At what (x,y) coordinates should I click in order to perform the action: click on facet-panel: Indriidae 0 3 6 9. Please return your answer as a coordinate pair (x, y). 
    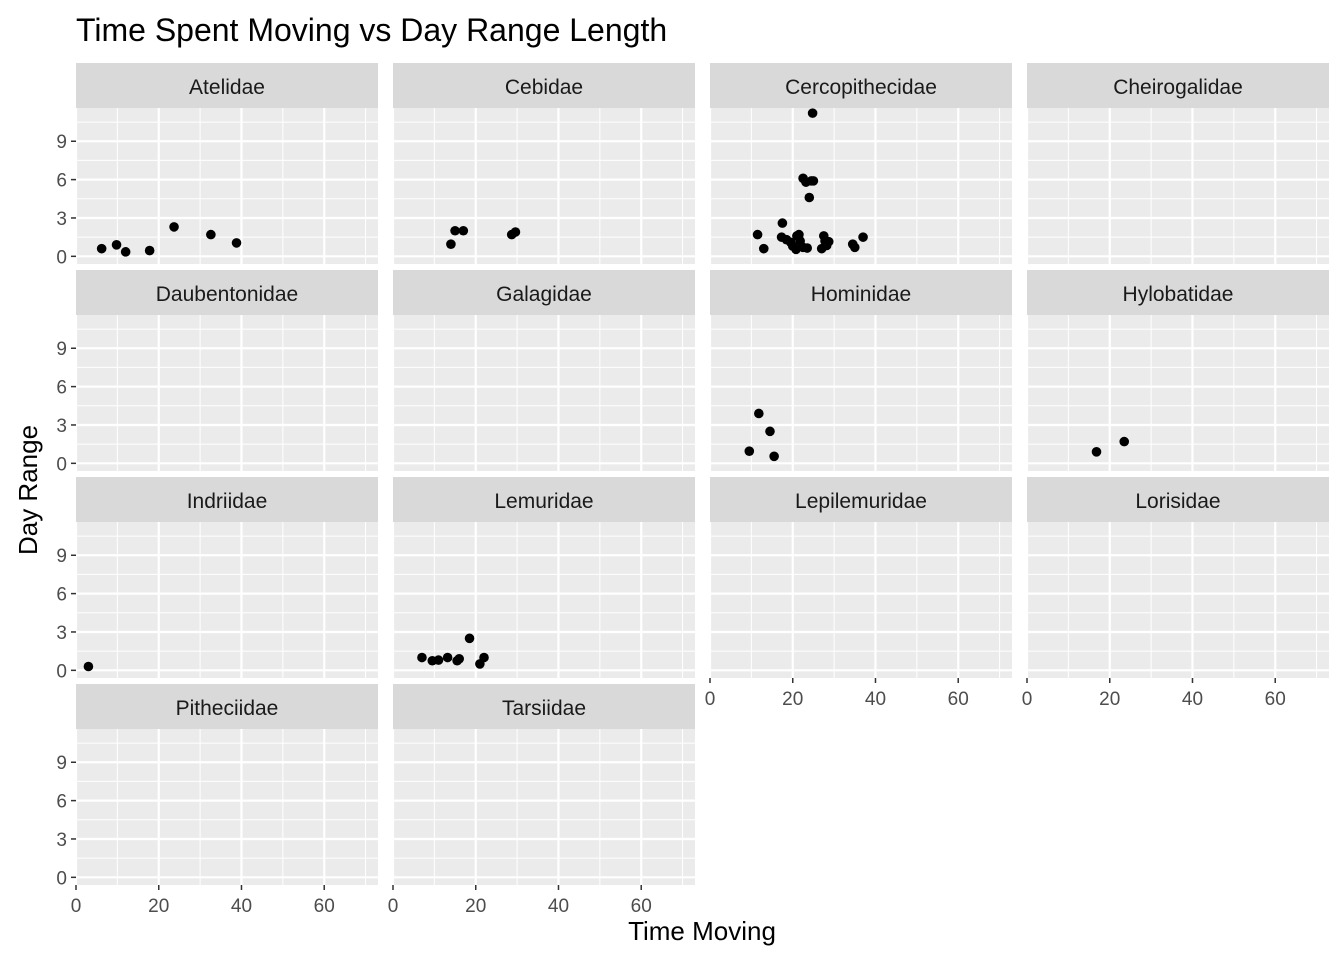
    Looking at the image, I should click on (217, 579).